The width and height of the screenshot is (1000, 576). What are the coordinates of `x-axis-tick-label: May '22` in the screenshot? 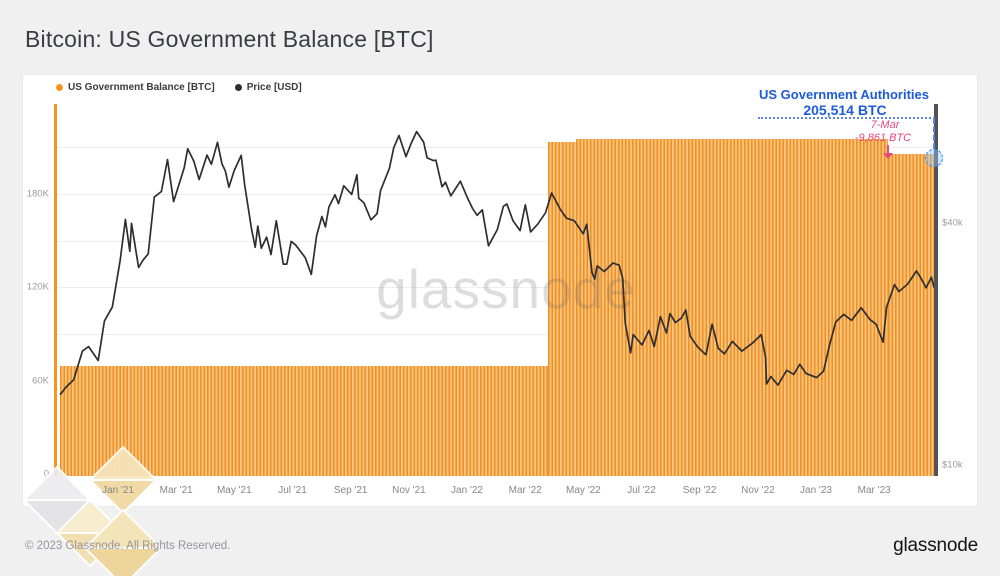 It's located at (583, 490).